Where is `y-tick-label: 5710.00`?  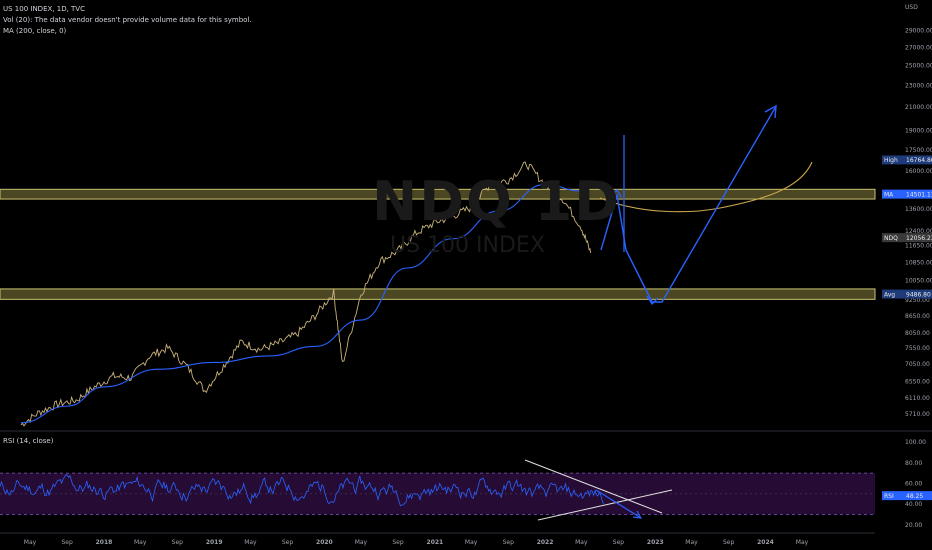
y-tick-label: 5710.00 is located at coordinates (917, 414).